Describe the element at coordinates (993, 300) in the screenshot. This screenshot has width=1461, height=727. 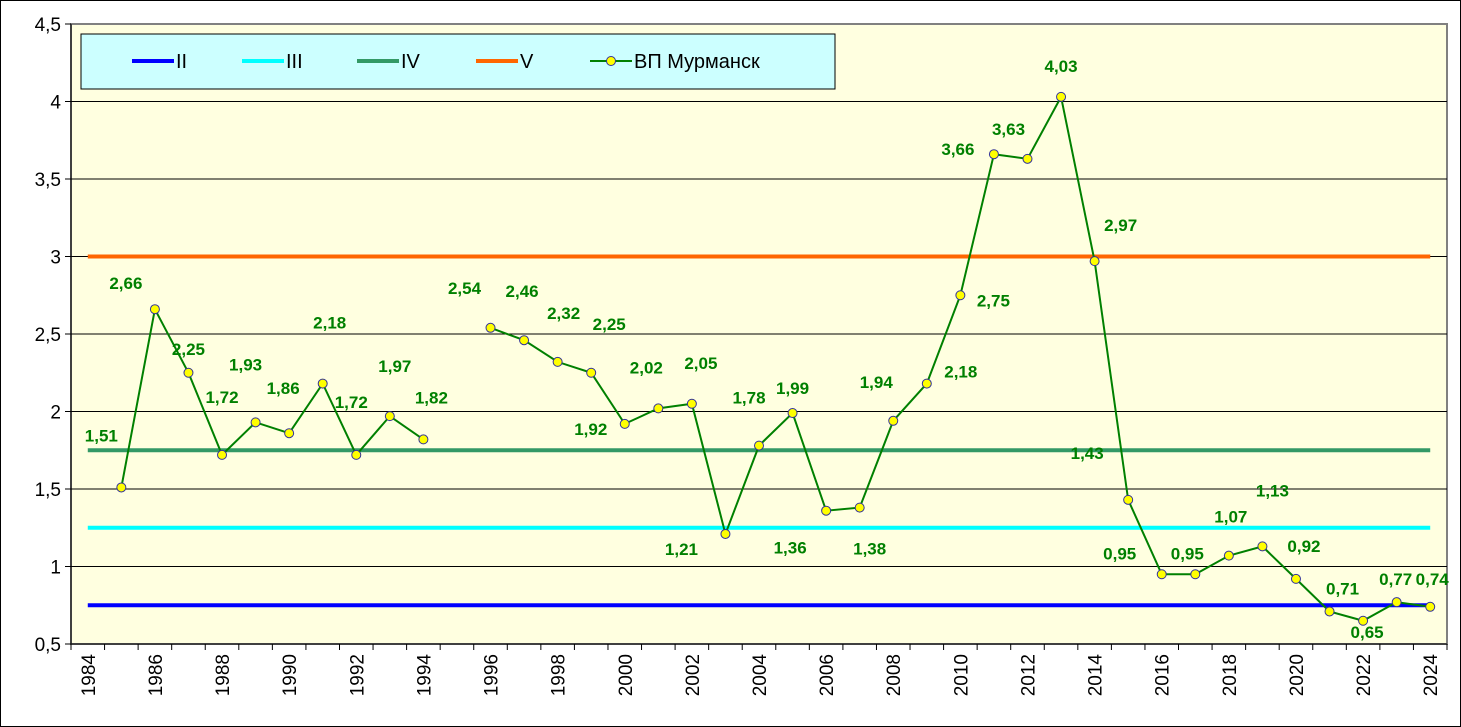
I see `data-label: 2,75` at that location.